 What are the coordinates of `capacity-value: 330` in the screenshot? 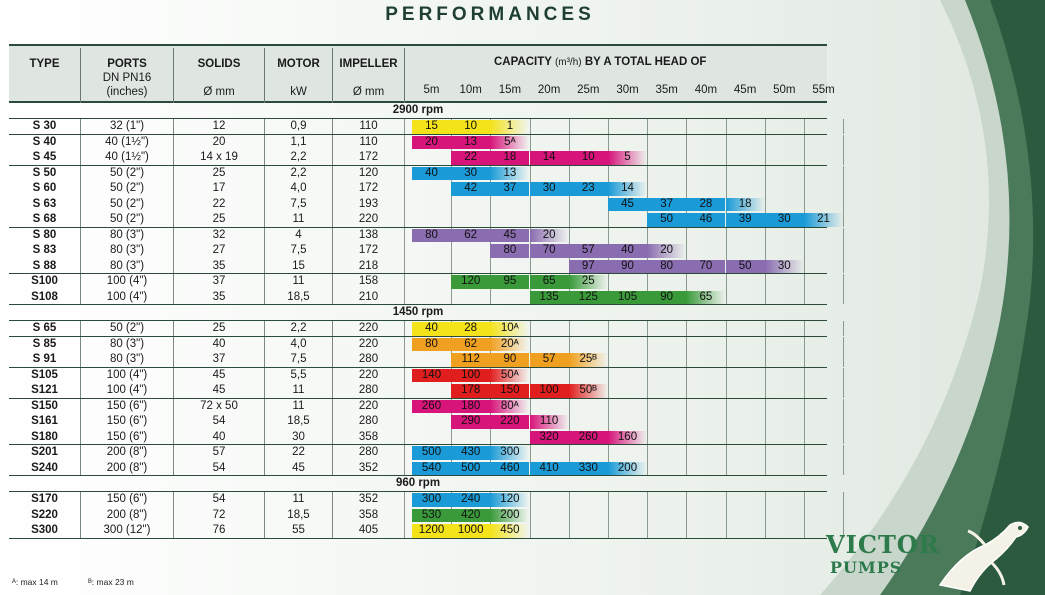 It's located at (588, 468).